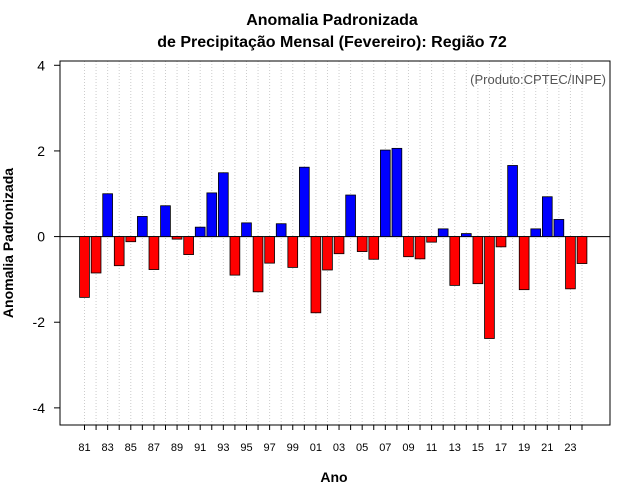 The height and width of the screenshot is (500, 640). I want to click on bar-2003, so click(339, 245).